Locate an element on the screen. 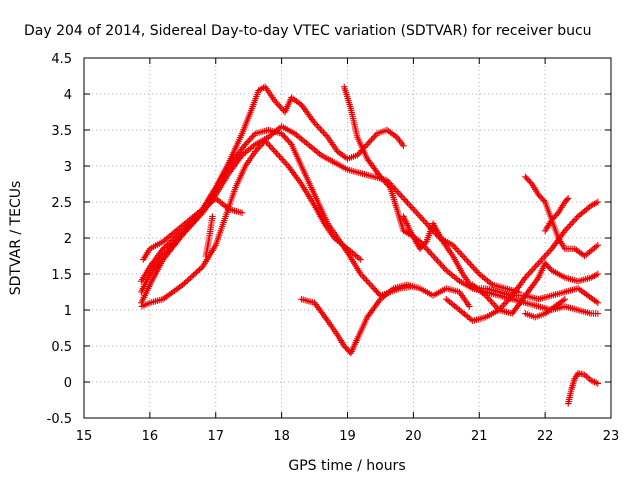 The width and height of the screenshot is (640, 480). y-tick-label: 2 is located at coordinates (68, 239).